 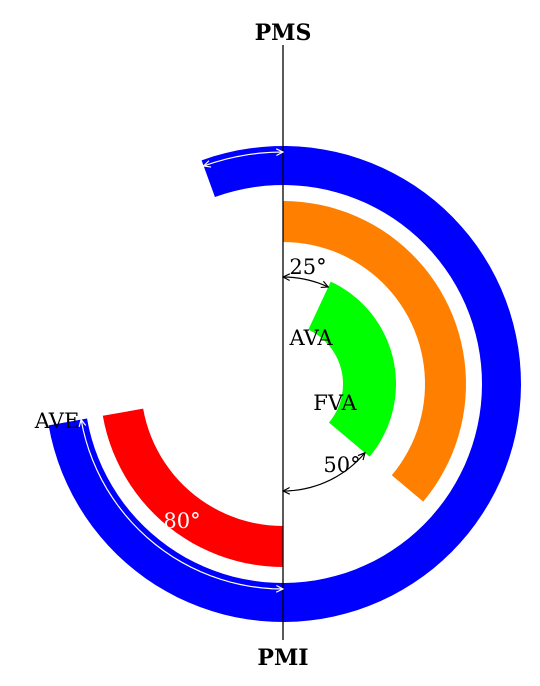 What do you see at coordinates (352, 369) in the screenshot?
I see `green-band` at bounding box center [352, 369].